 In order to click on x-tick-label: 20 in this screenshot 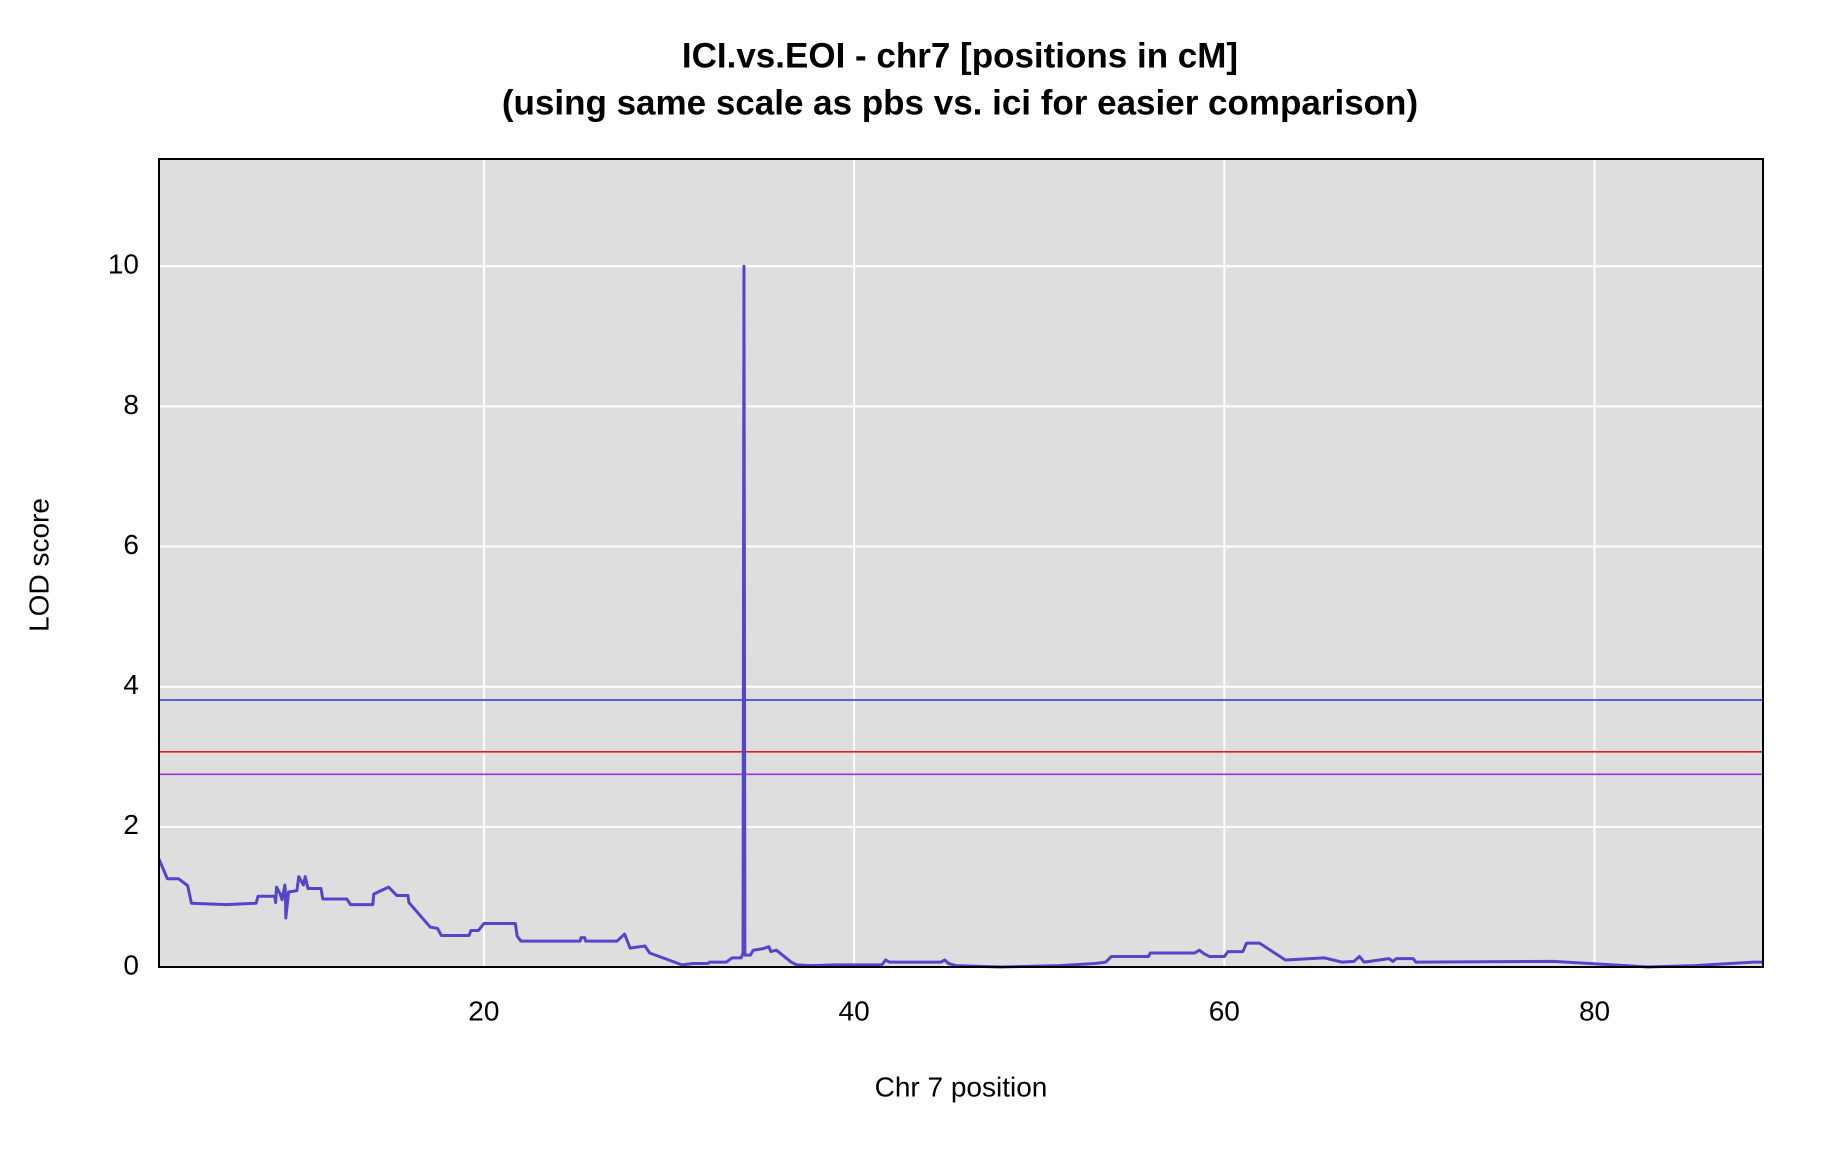, I will do `click(483, 1010)`.